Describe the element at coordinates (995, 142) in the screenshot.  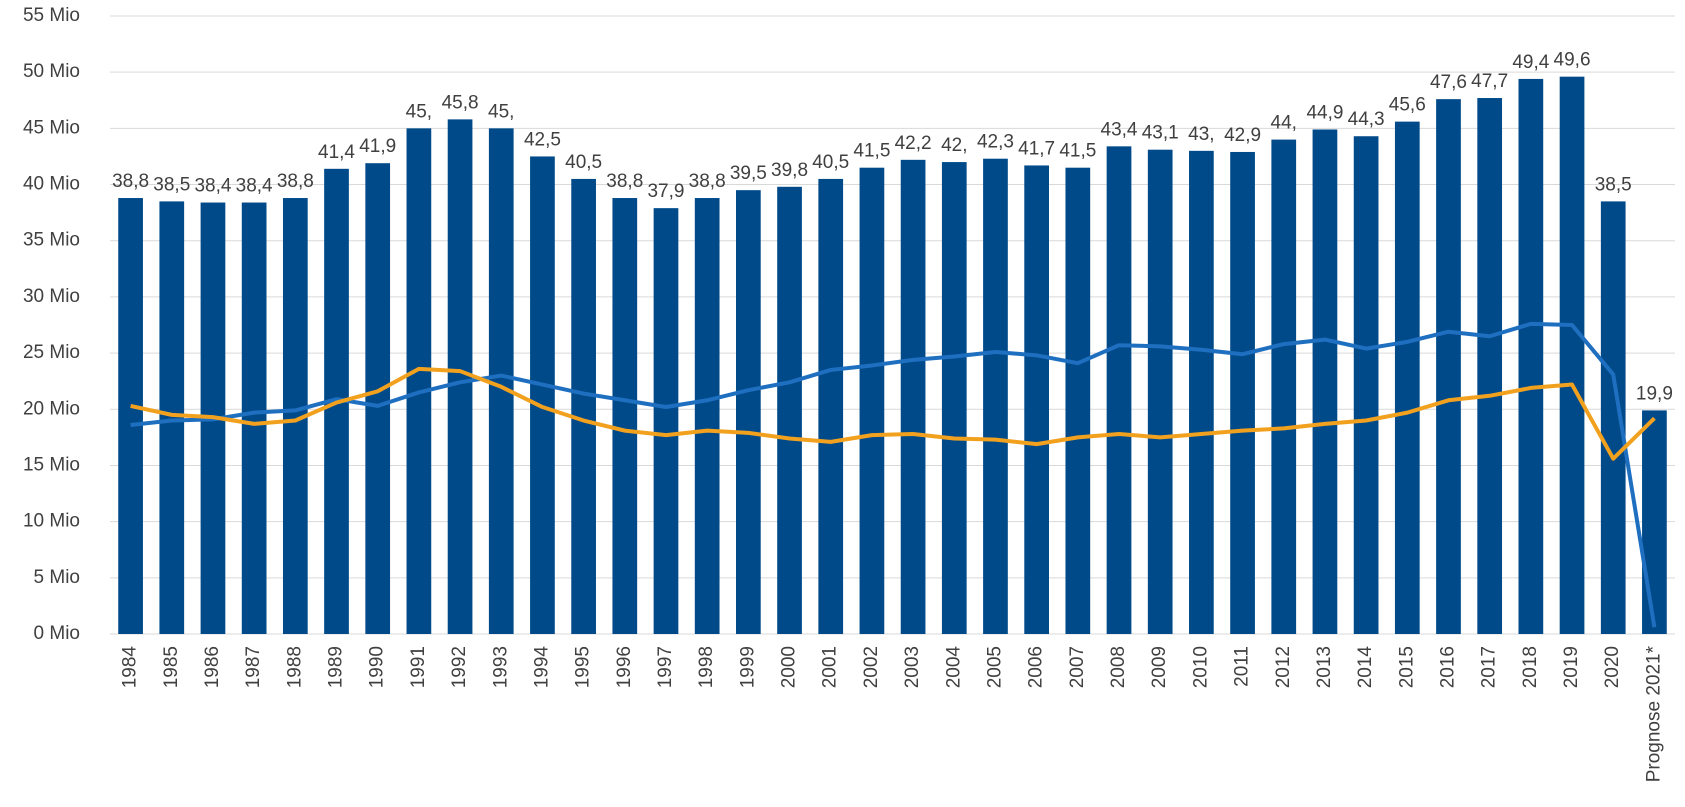
I see `value-label: 42,3` at that location.